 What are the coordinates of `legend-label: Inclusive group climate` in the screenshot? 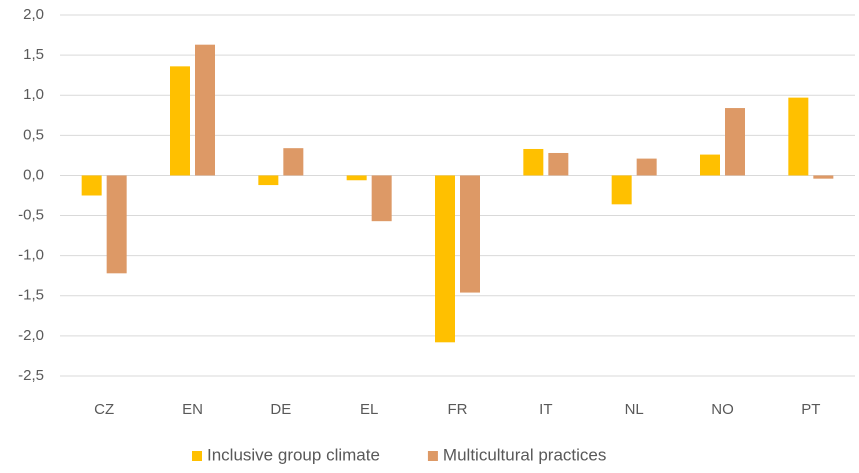 It's located at (293, 454).